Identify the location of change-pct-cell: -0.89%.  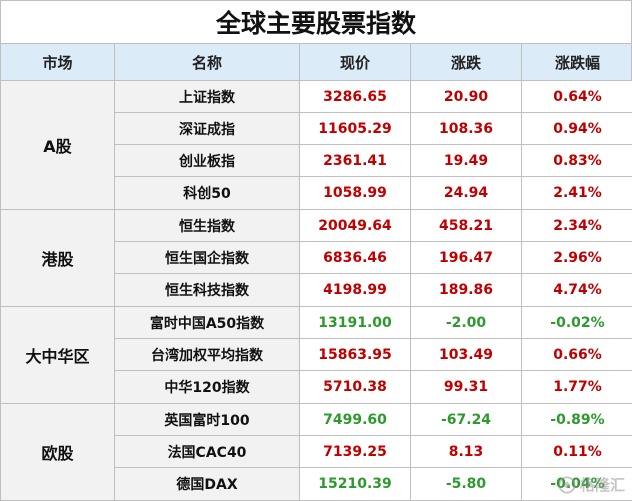
(577, 419).